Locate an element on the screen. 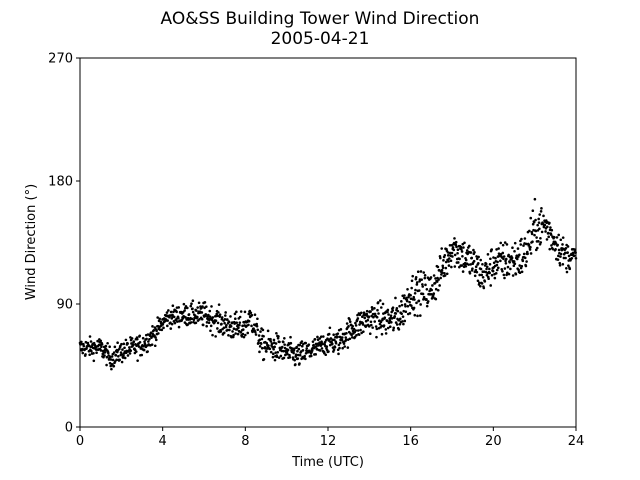  x-axis-label: Time (UTC) is located at coordinates (327, 462).